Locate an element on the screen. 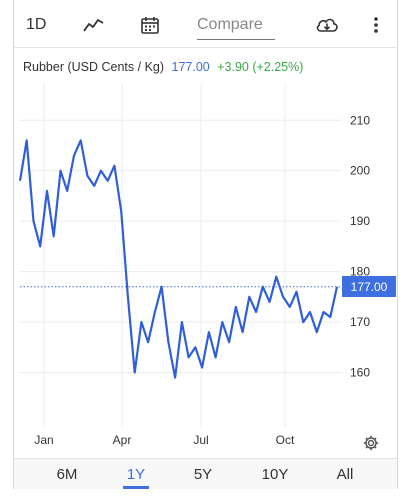  range-selector: 6M 1Y 5Y 10Y All is located at coordinates (205, 473).